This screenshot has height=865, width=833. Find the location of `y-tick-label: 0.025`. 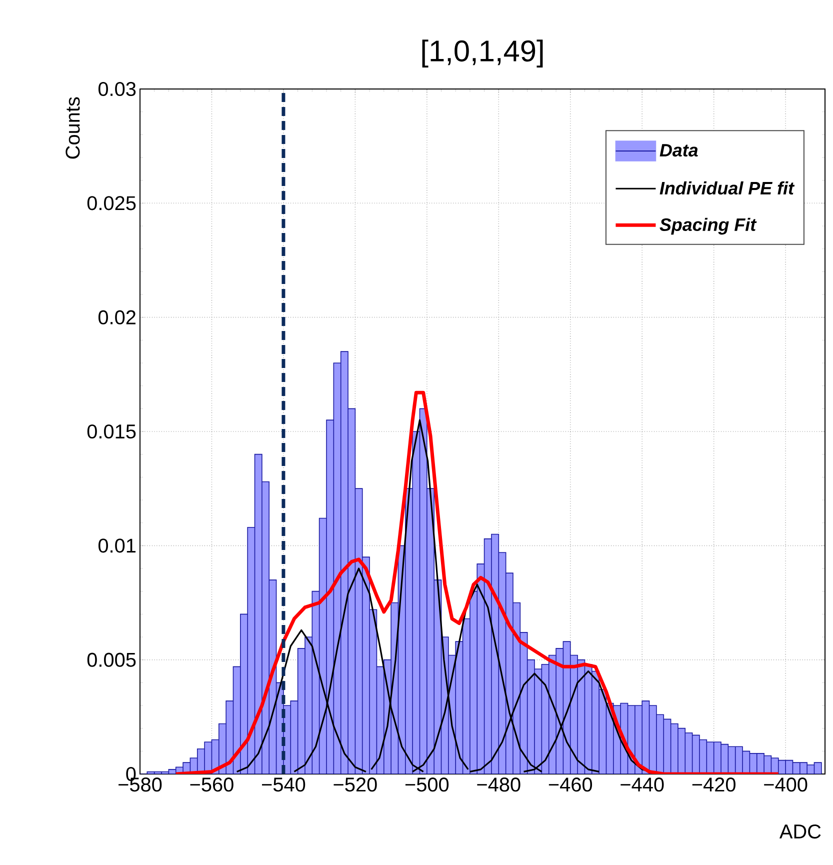

y-tick-label: 0.025 is located at coordinates (111, 203).